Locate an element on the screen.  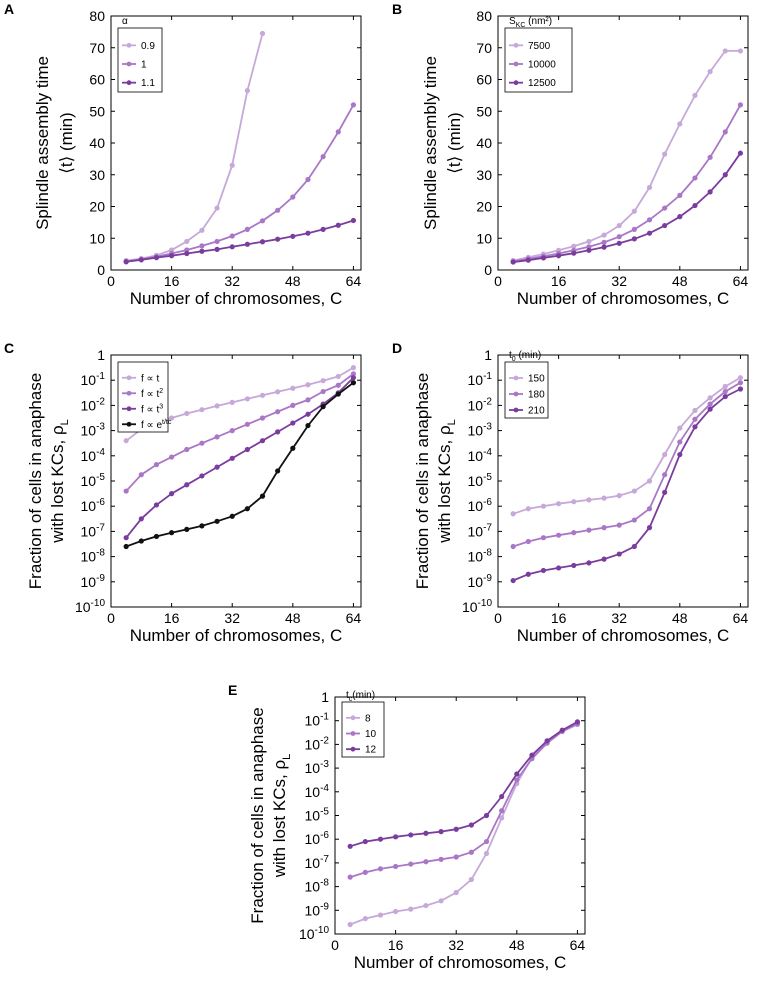
legend-label: f ∝ t2 is located at coordinates (152, 394).